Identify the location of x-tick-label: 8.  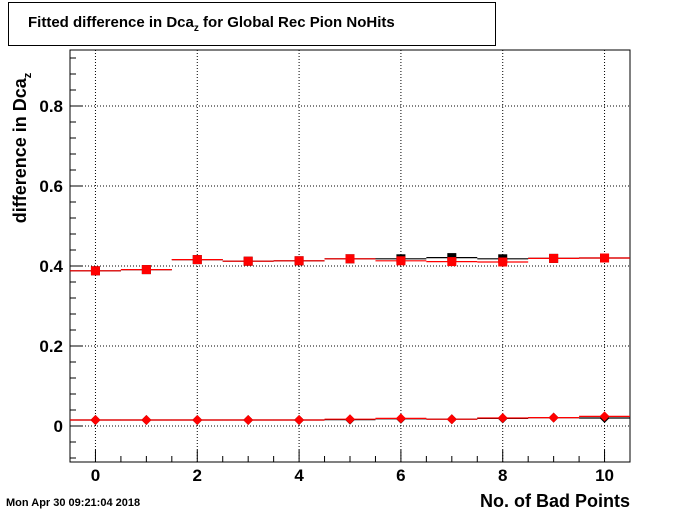
(502, 475).